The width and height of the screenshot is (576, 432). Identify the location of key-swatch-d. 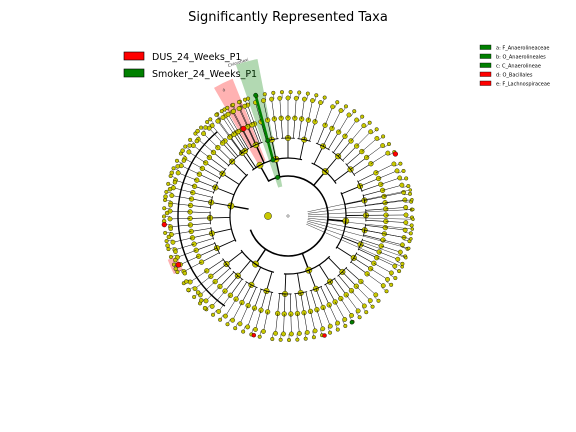
(485, 74).